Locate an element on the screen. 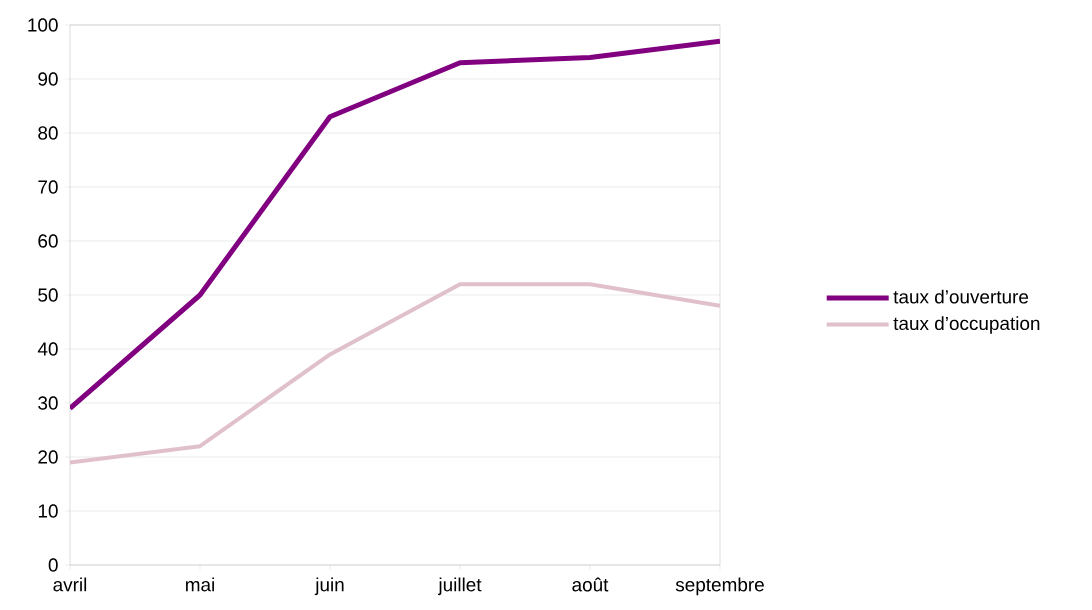 This screenshot has width=1092, height=610. y-tick-label: 90 is located at coordinates (48, 79).